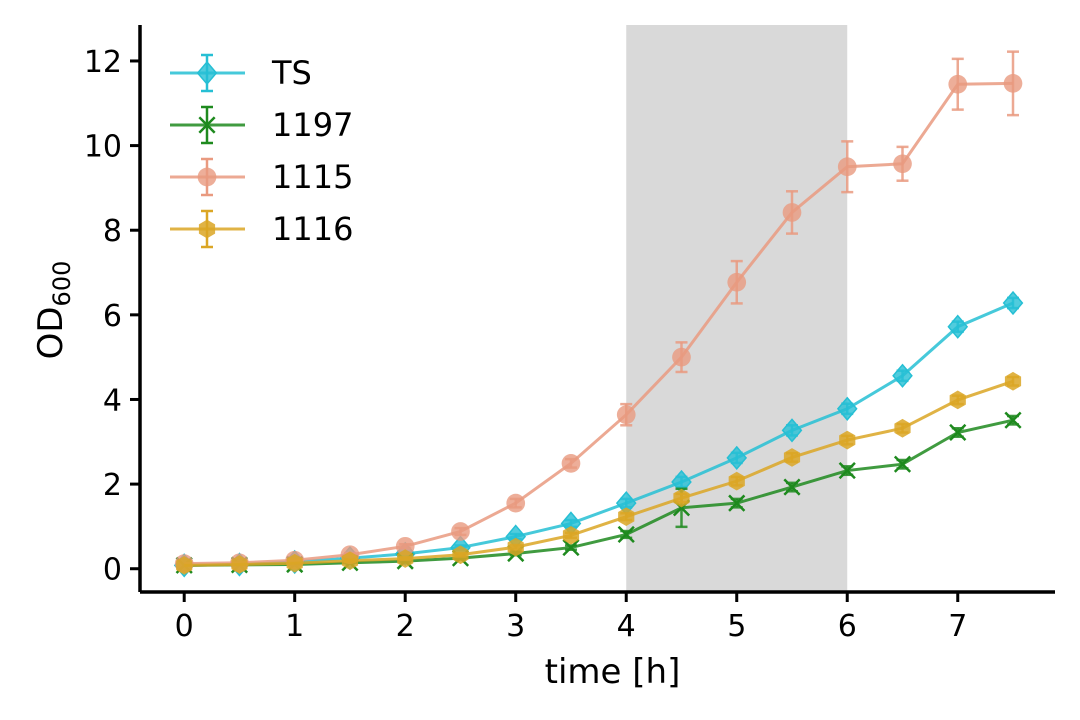 Image resolution: width=1080 pixels, height=720 pixels. Describe the element at coordinates (261, 125) in the screenshot. I see `legend-item-1197: 1197` at that location.